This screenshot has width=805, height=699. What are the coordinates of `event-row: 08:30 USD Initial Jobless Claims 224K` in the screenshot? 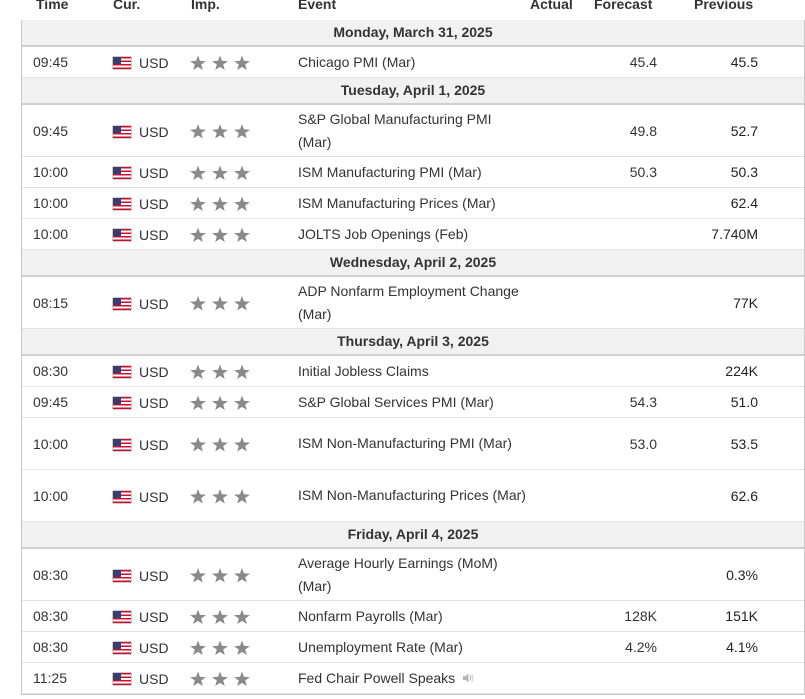 It's located at (413, 371).